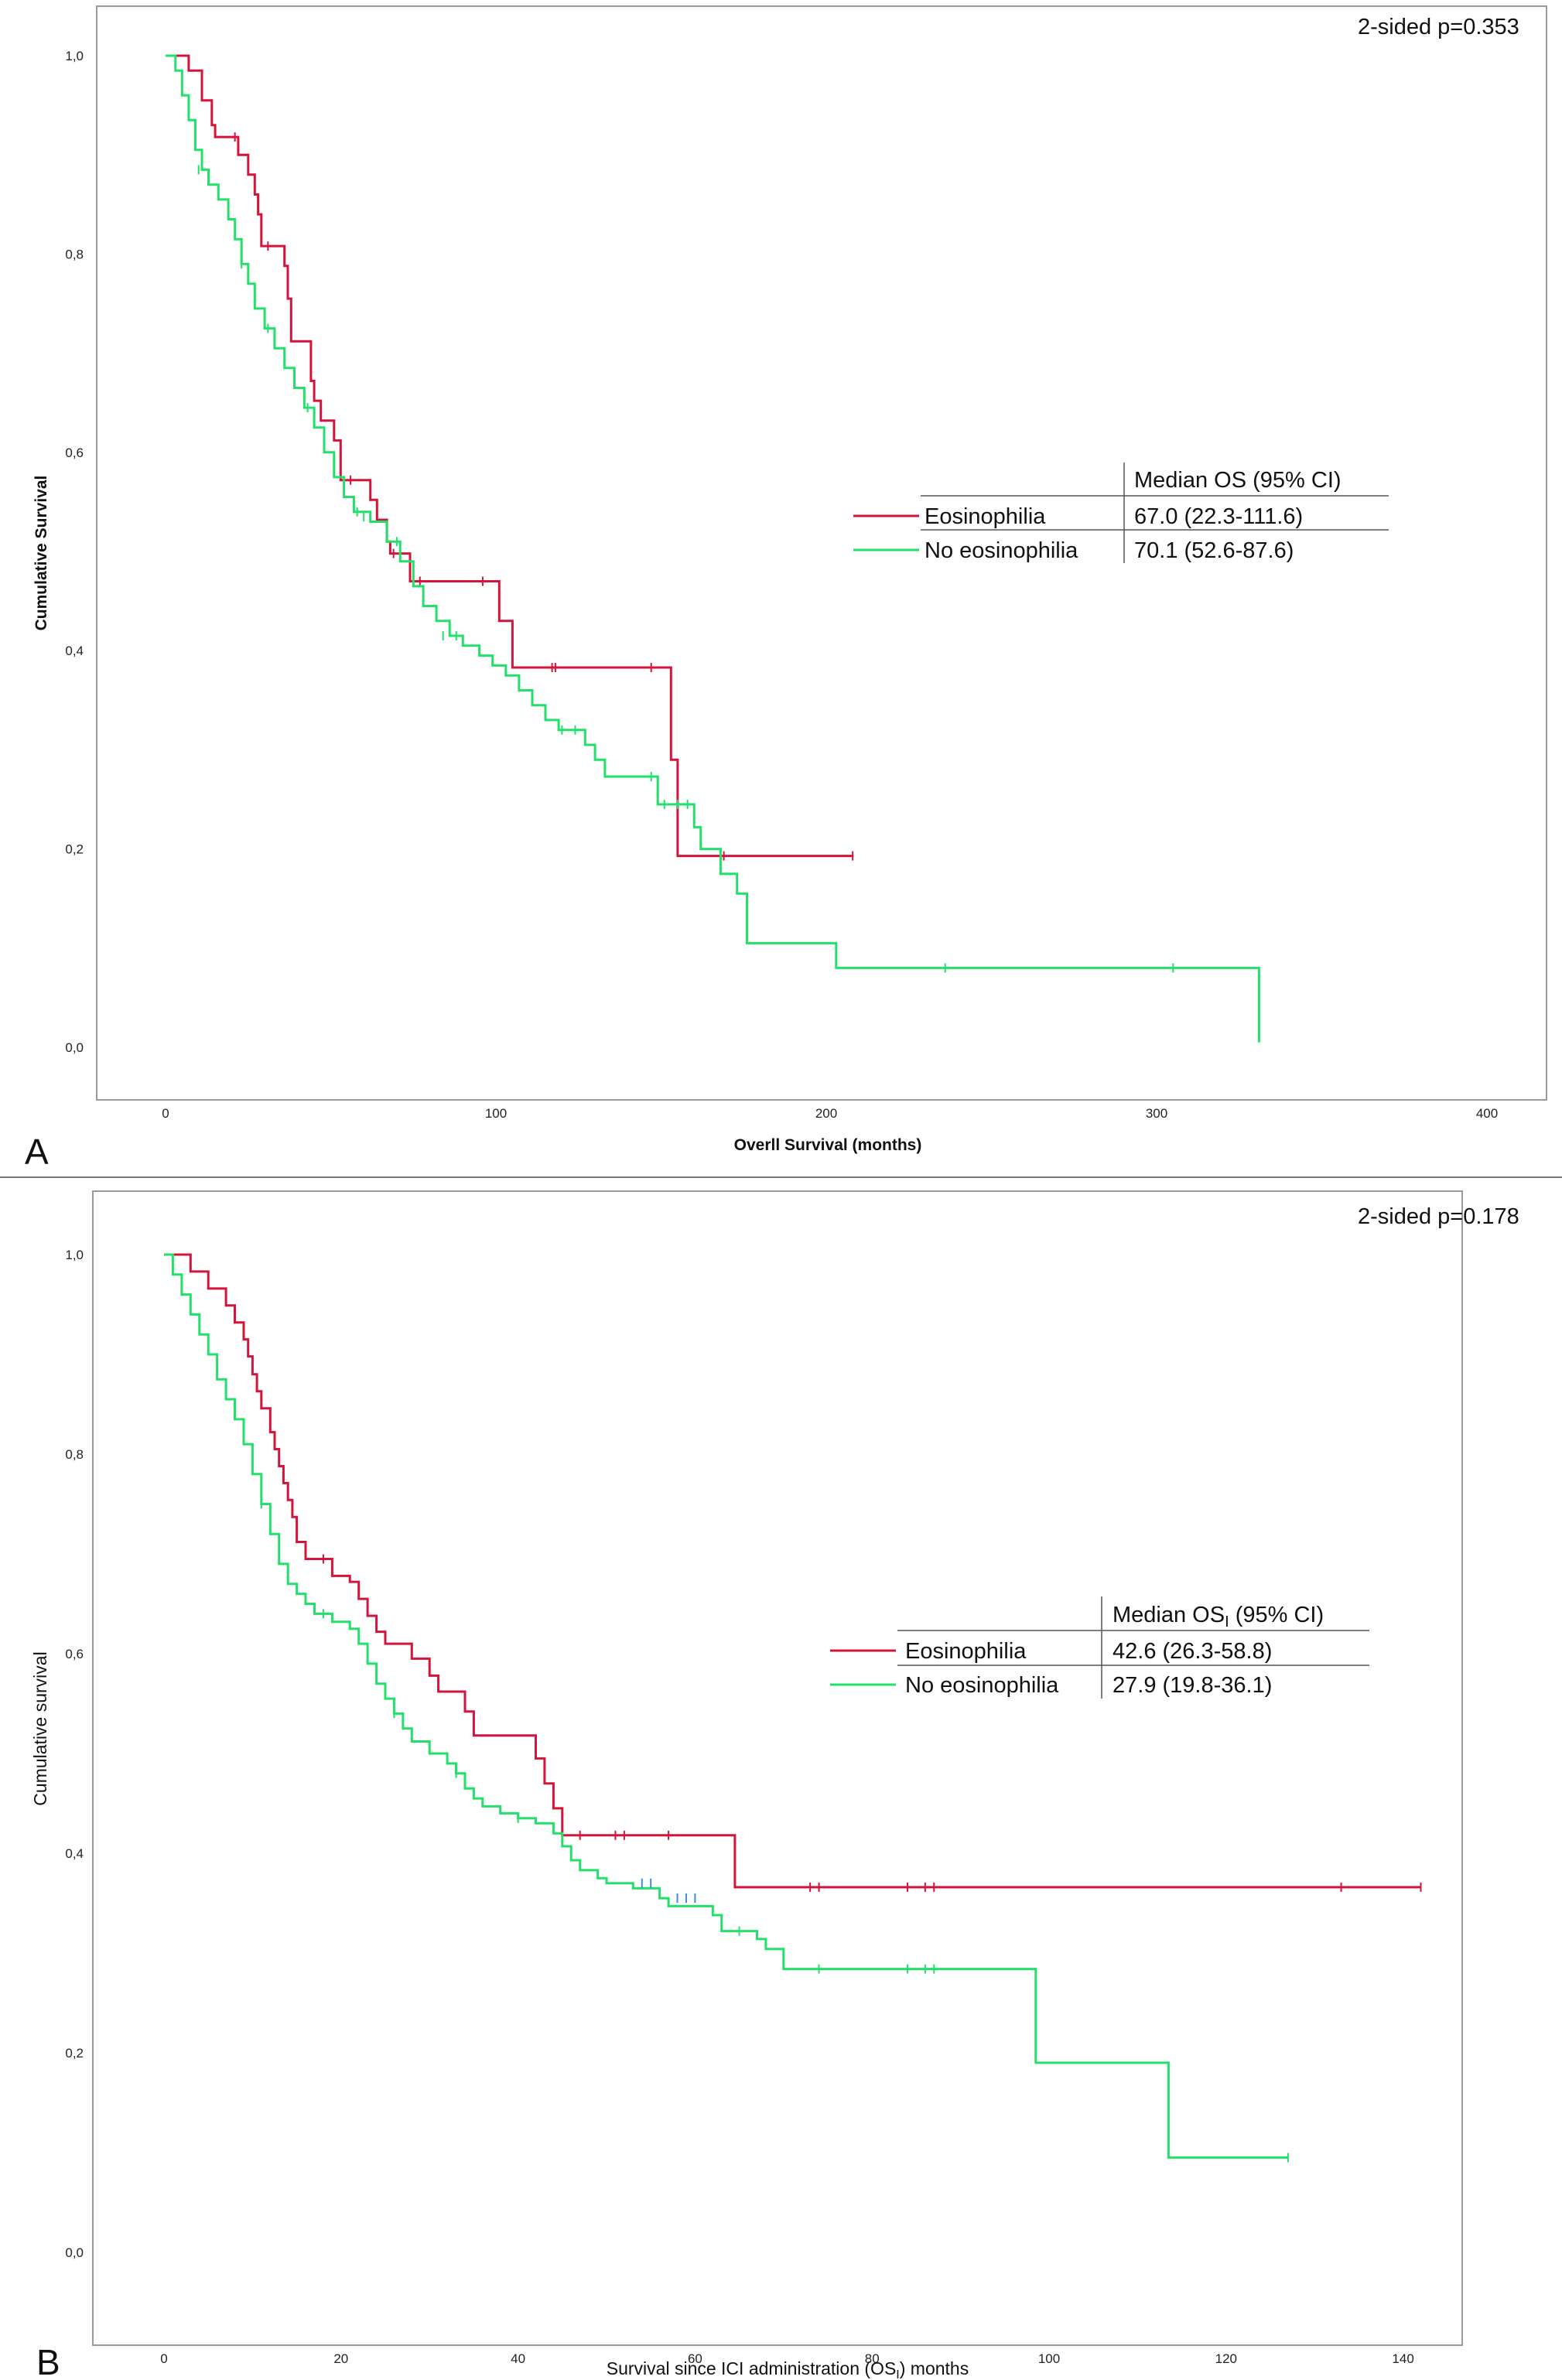 The width and height of the screenshot is (1562, 2380). I want to click on panel-b-x-tick-label: 0, so click(163, 2359).